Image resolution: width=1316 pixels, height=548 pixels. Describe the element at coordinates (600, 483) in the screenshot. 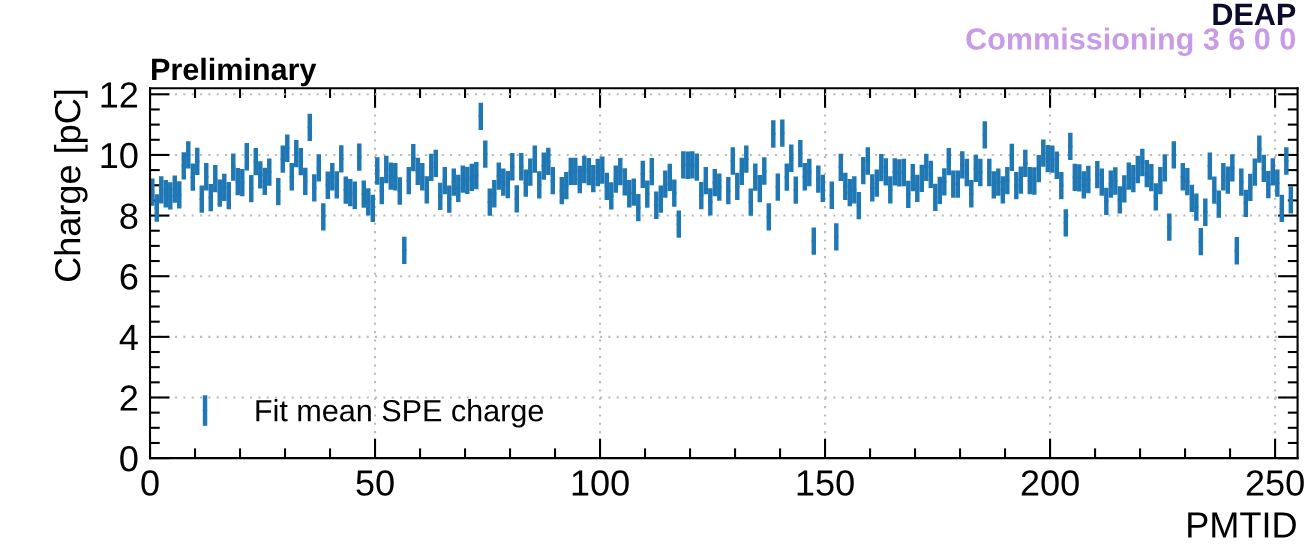

I see `x-tick-label: 100` at that location.